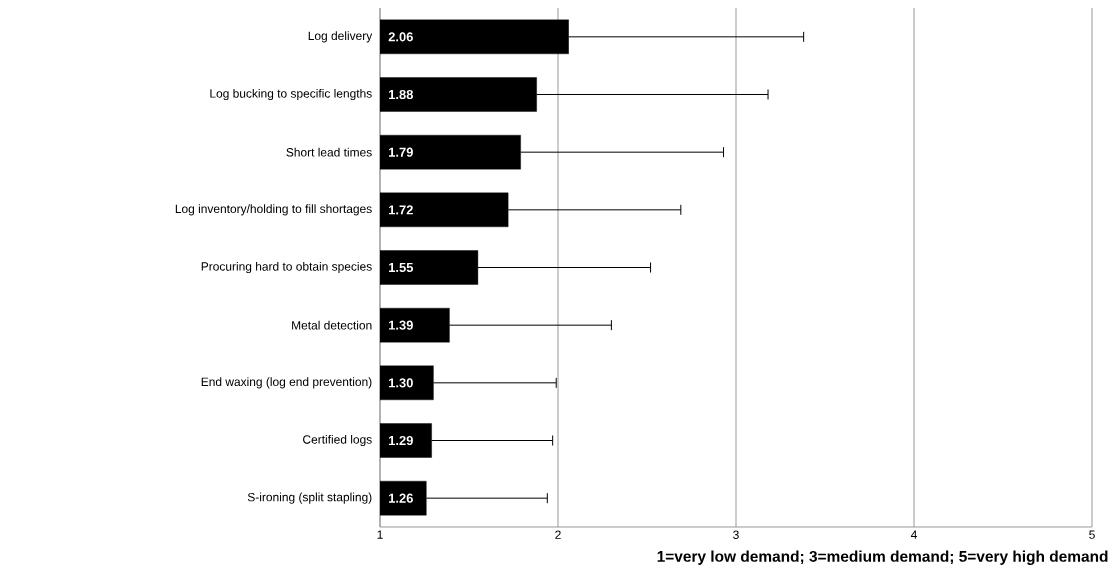 The image size is (1117, 568). What do you see at coordinates (286, 267) in the screenshot?
I see `y-tick-label: Procuring hard to obtain species` at bounding box center [286, 267].